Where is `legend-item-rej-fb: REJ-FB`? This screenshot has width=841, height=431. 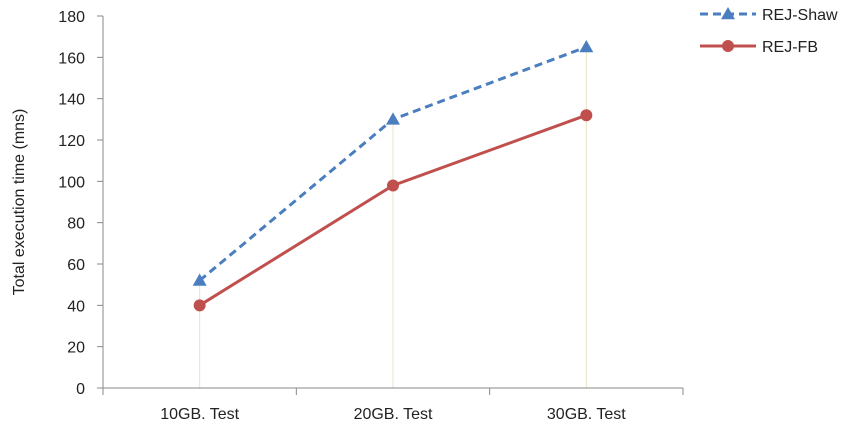
legend-item-rej-fb: REJ-FB is located at coordinates (759, 47).